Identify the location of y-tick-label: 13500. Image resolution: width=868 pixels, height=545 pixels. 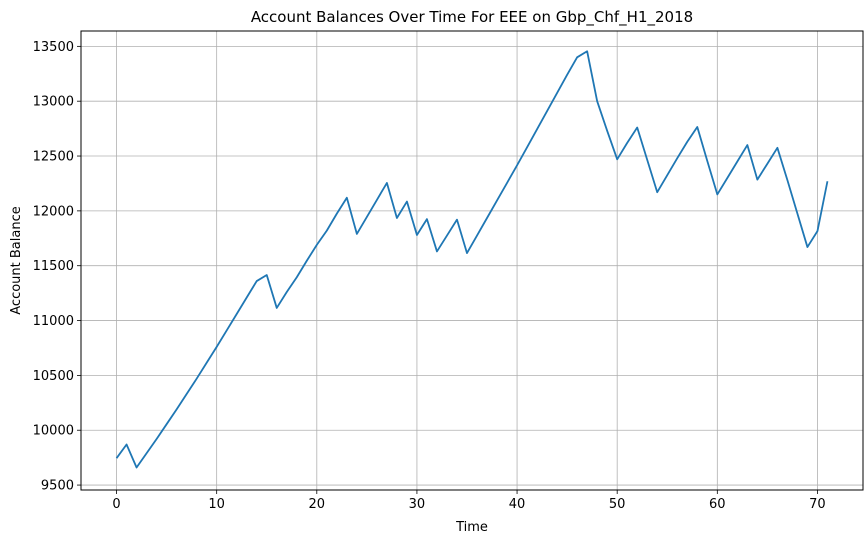
(53, 47).